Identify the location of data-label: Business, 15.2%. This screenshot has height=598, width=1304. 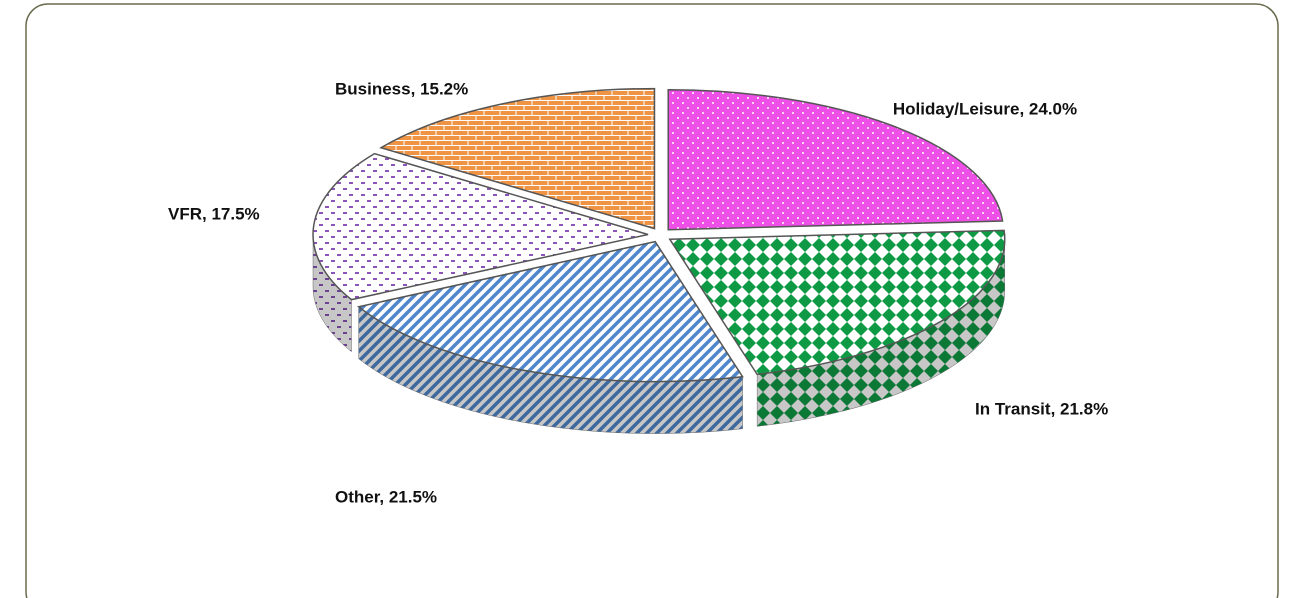
(401, 88).